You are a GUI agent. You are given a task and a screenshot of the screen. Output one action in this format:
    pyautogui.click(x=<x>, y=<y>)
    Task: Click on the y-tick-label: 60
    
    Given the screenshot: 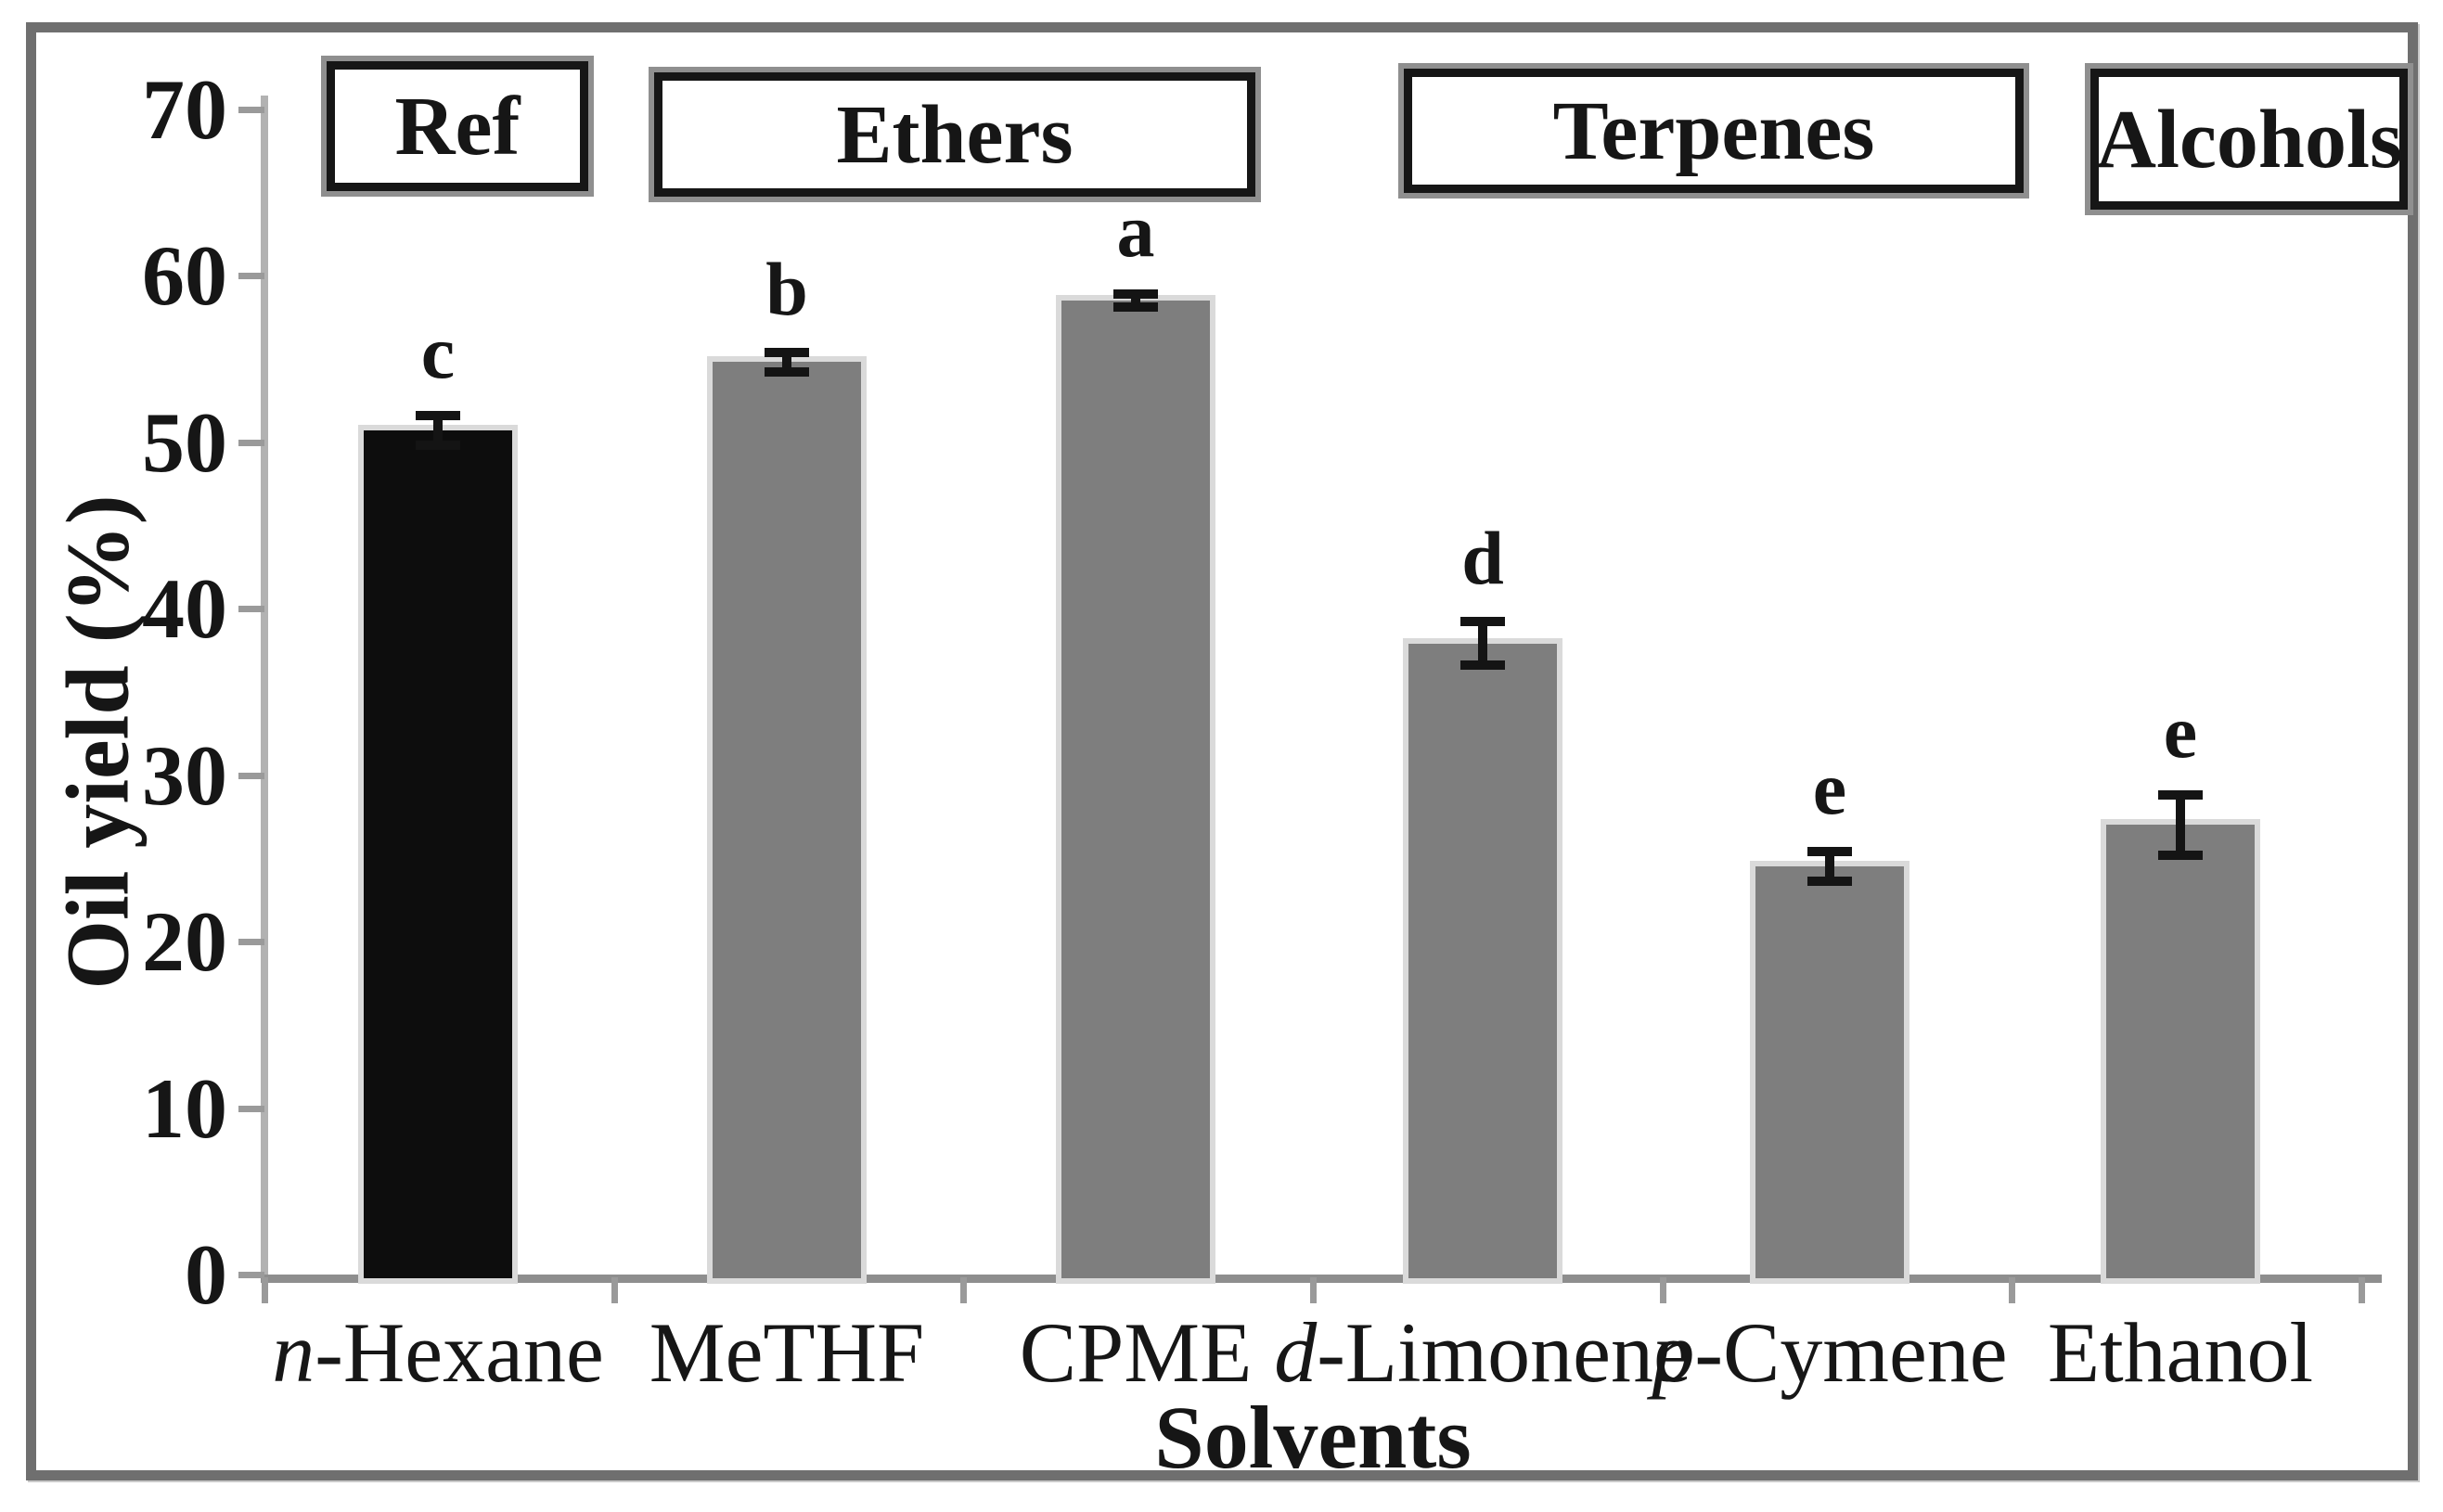 What is the action you would take?
    pyautogui.click(x=184, y=276)
    